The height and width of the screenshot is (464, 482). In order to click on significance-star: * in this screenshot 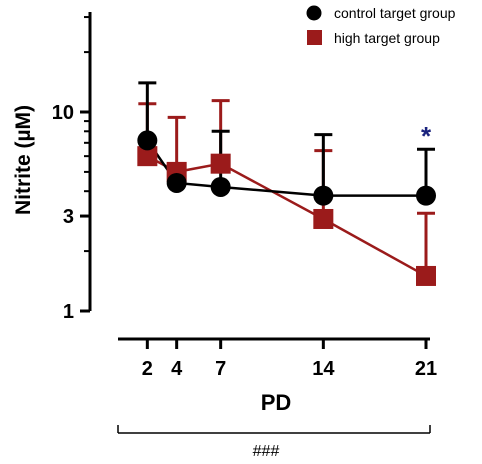, I will do `click(426, 136)`.